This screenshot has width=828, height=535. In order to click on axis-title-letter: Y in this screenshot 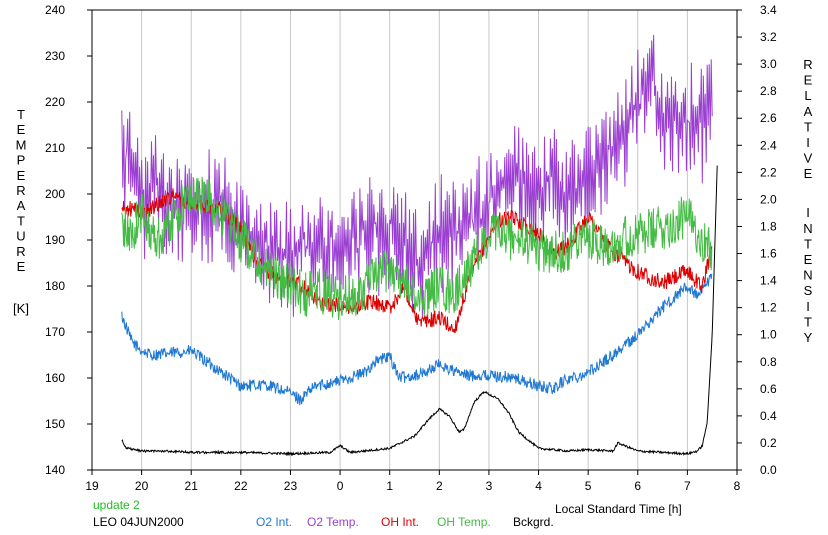, I will do `click(808, 337)`.